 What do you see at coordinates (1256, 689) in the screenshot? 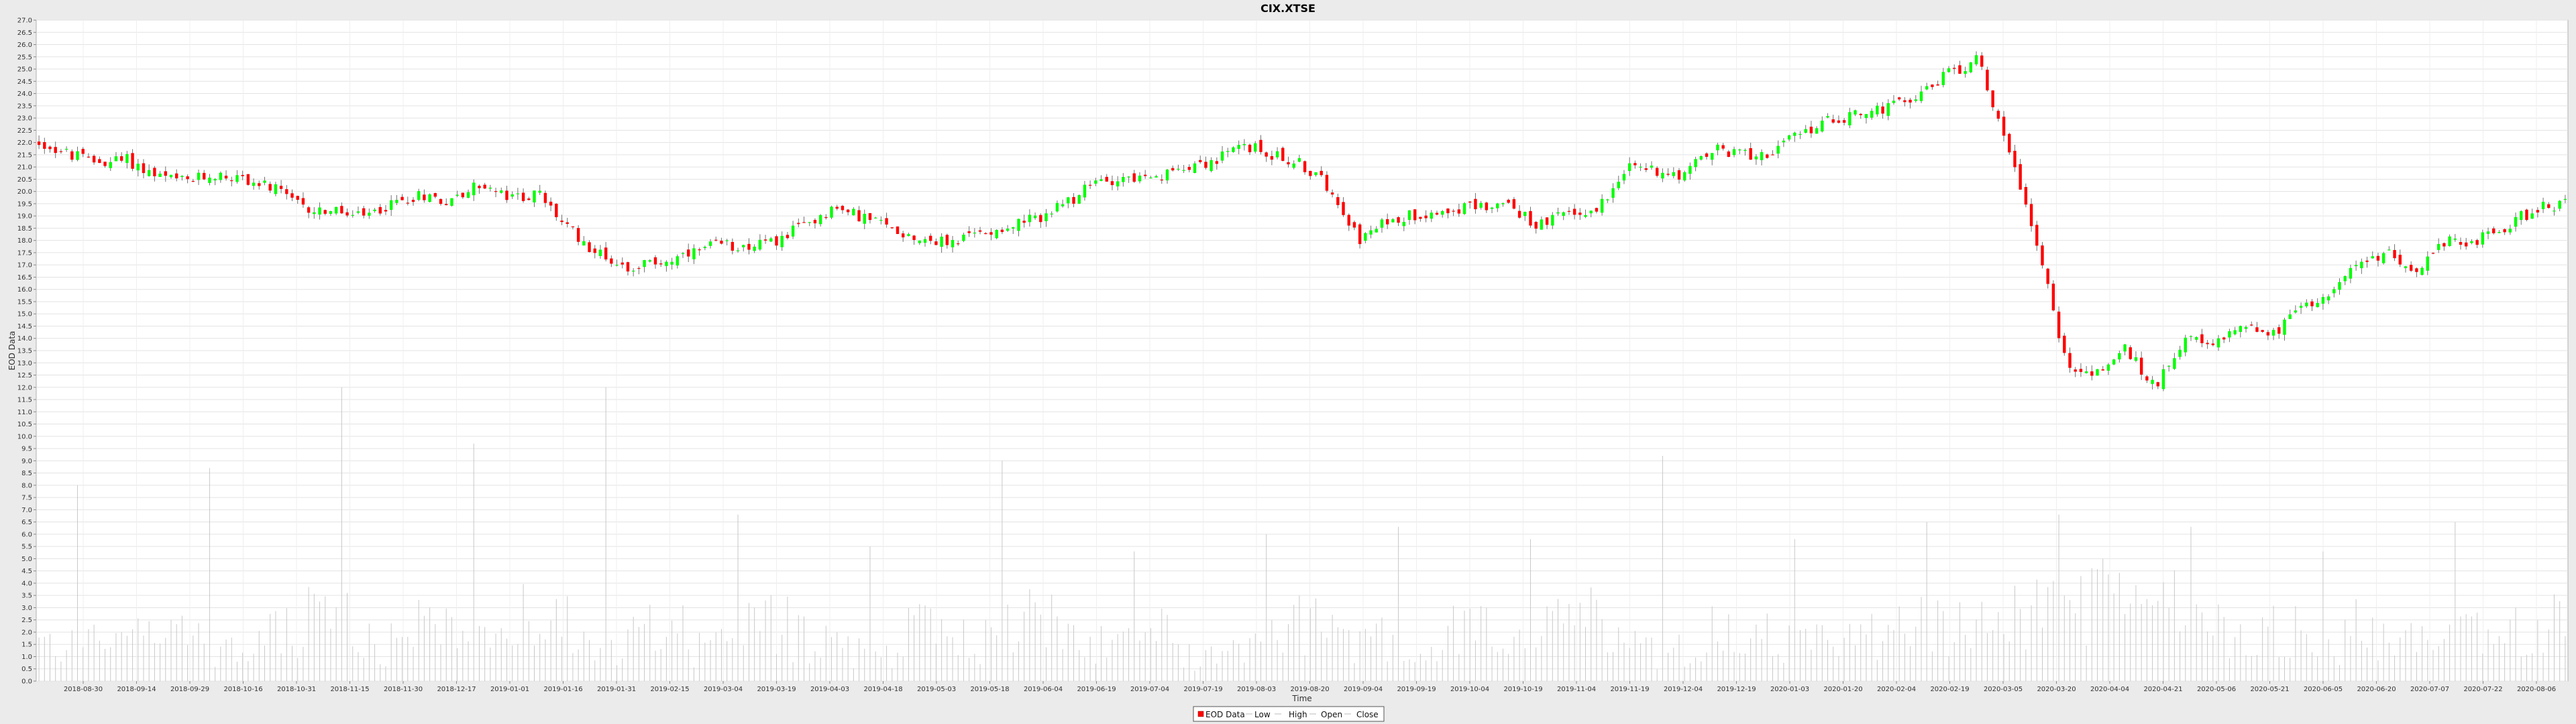
I see `x-tick-label: 2019-08-03` at bounding box center [1256, 689].